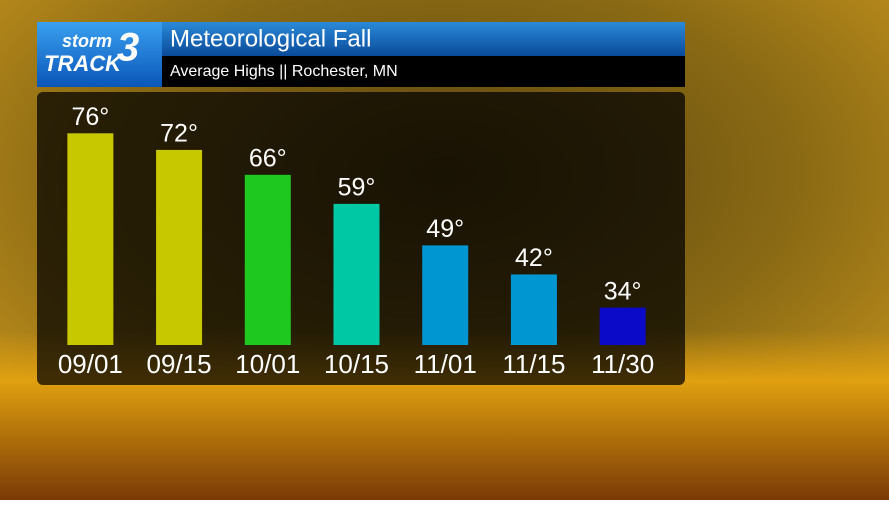 The image size is (889, 505). Describe the element at coordinates (445, 229) in the screenshot. I see `value-label: 49°` at that location.